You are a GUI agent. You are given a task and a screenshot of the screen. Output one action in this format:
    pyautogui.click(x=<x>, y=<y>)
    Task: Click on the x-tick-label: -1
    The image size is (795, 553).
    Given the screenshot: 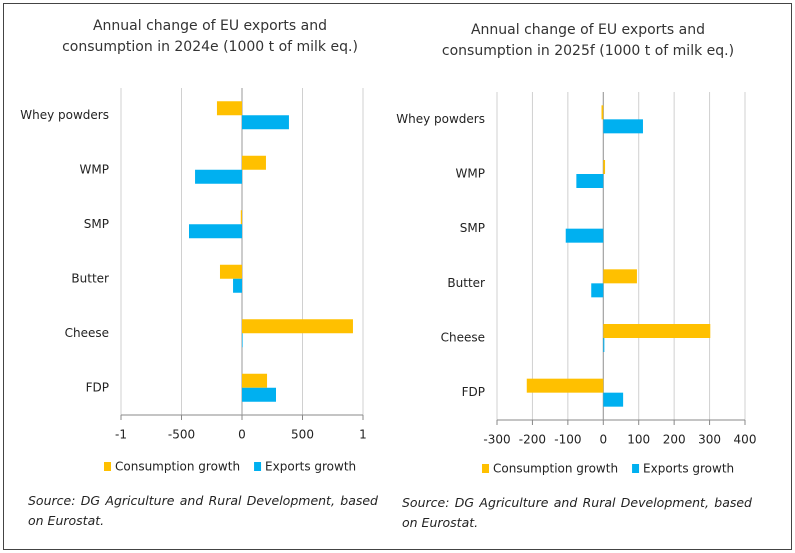 What is the action you would take?
    pyautogui.click(x=121, y=435)
    